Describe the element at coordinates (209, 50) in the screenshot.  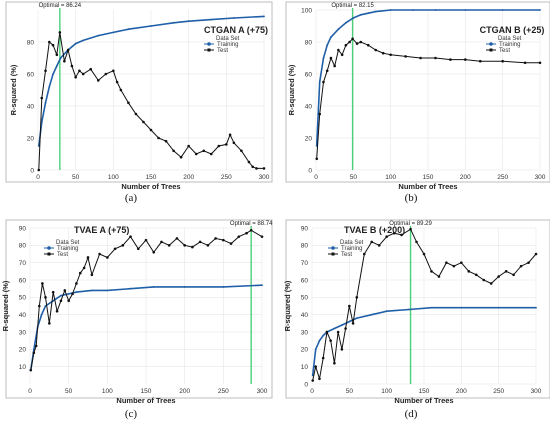
I see `legend-swatch-marker` at that location.